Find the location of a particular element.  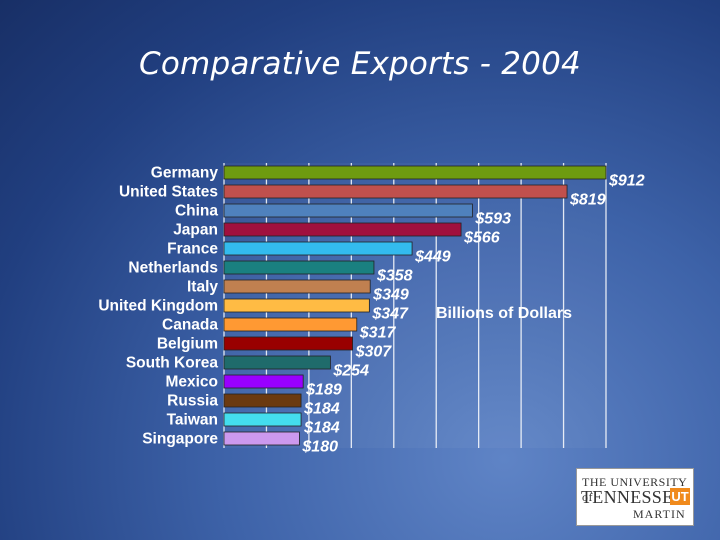

logo-line2: TENNESSEE is located at coordinates (633, 497).